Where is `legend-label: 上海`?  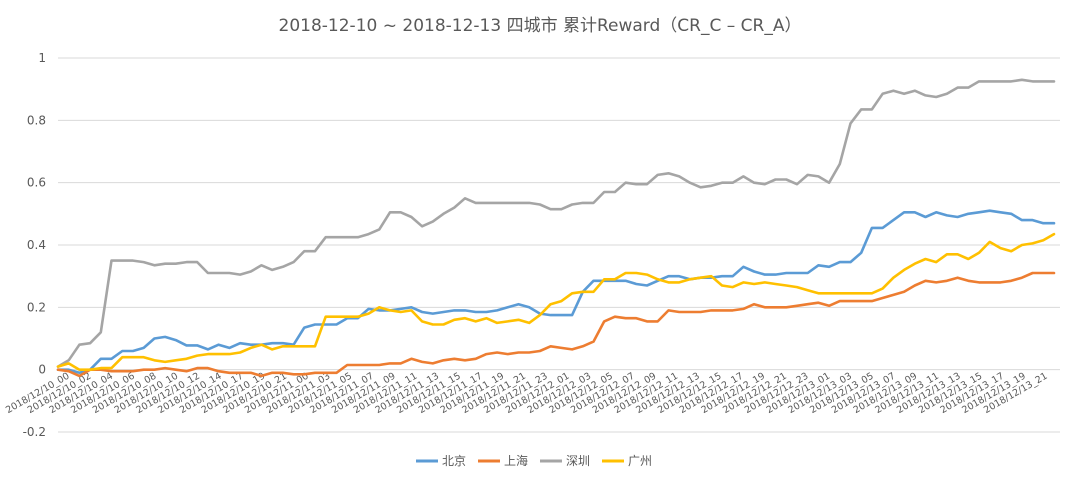 legend-label: 上海 is located at coordinates (516, 460).